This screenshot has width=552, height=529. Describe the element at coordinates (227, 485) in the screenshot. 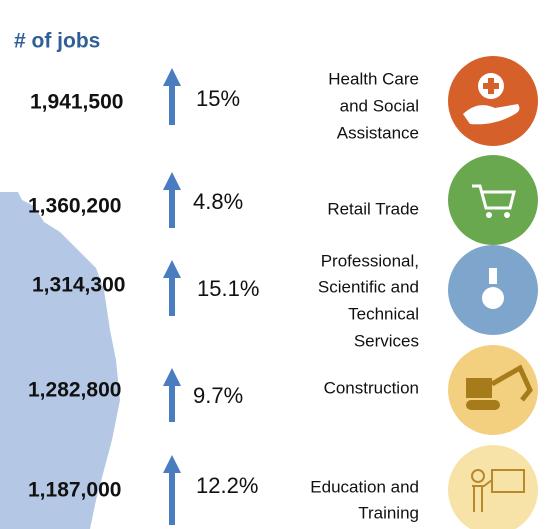

I see `growth: 12.2%` at that location.